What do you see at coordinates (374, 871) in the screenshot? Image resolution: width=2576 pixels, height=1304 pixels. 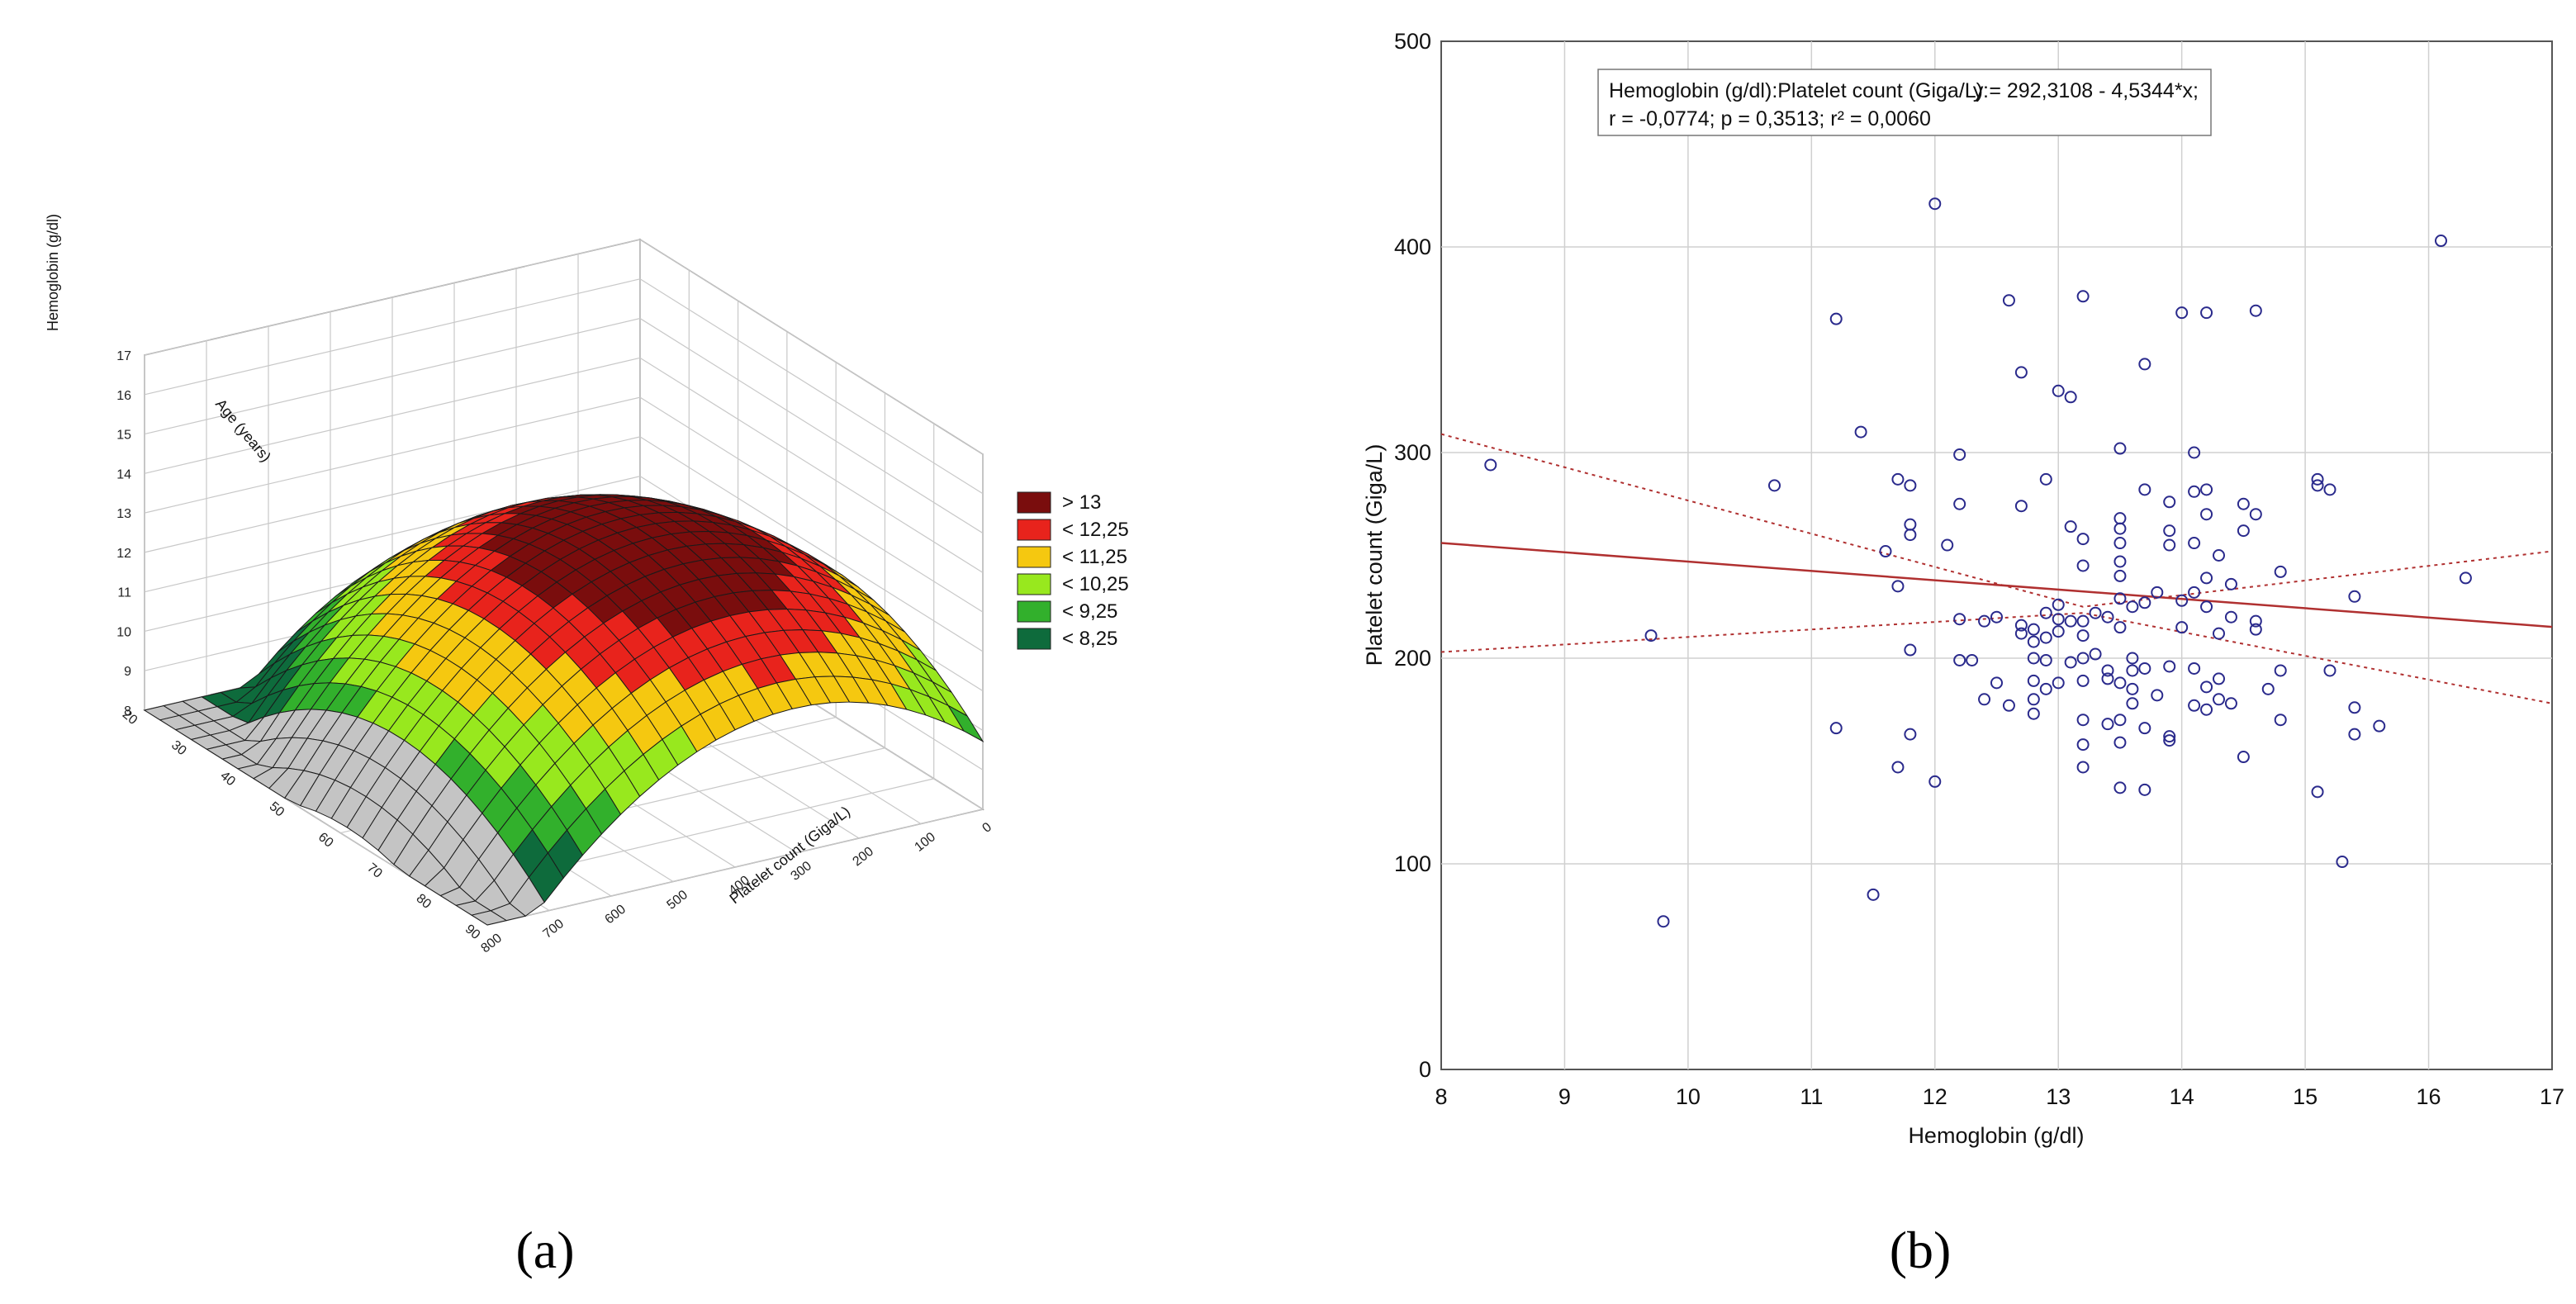 I see `y-tick-label: 70` at bounding box center [374, 871].